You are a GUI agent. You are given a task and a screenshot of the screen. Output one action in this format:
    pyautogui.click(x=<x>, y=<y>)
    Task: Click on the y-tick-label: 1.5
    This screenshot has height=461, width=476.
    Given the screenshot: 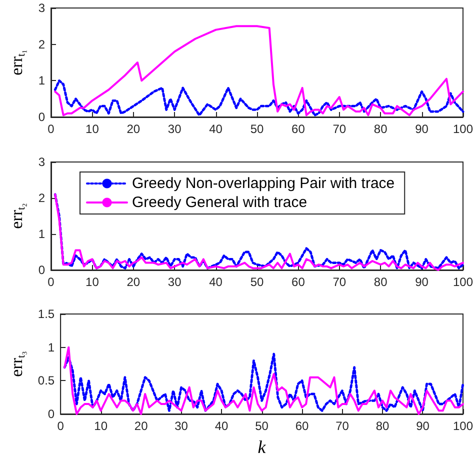 What is the action you would take?
    pyautogui.click(x=46, y=314)
    